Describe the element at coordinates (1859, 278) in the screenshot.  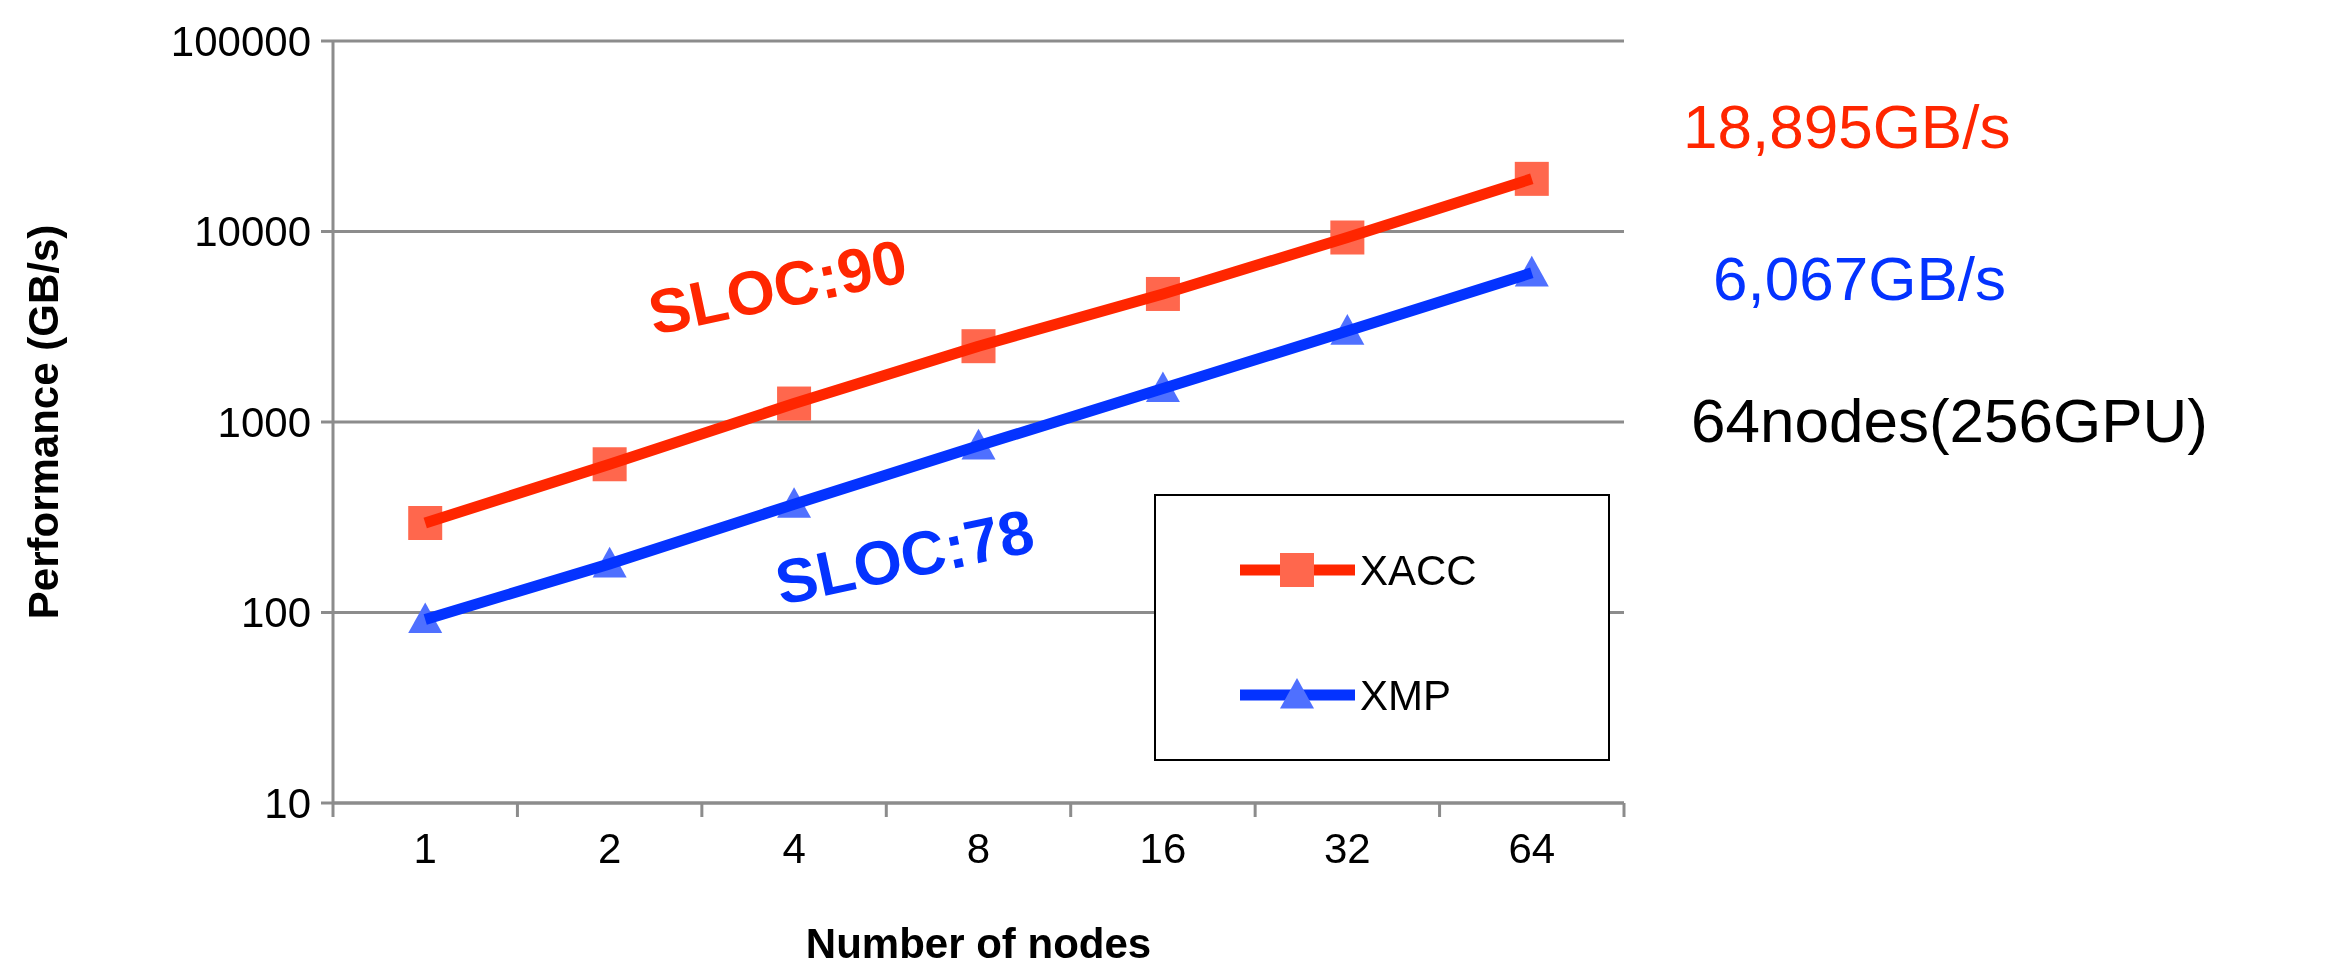
I see `text: 6,067GB/s` at that location.